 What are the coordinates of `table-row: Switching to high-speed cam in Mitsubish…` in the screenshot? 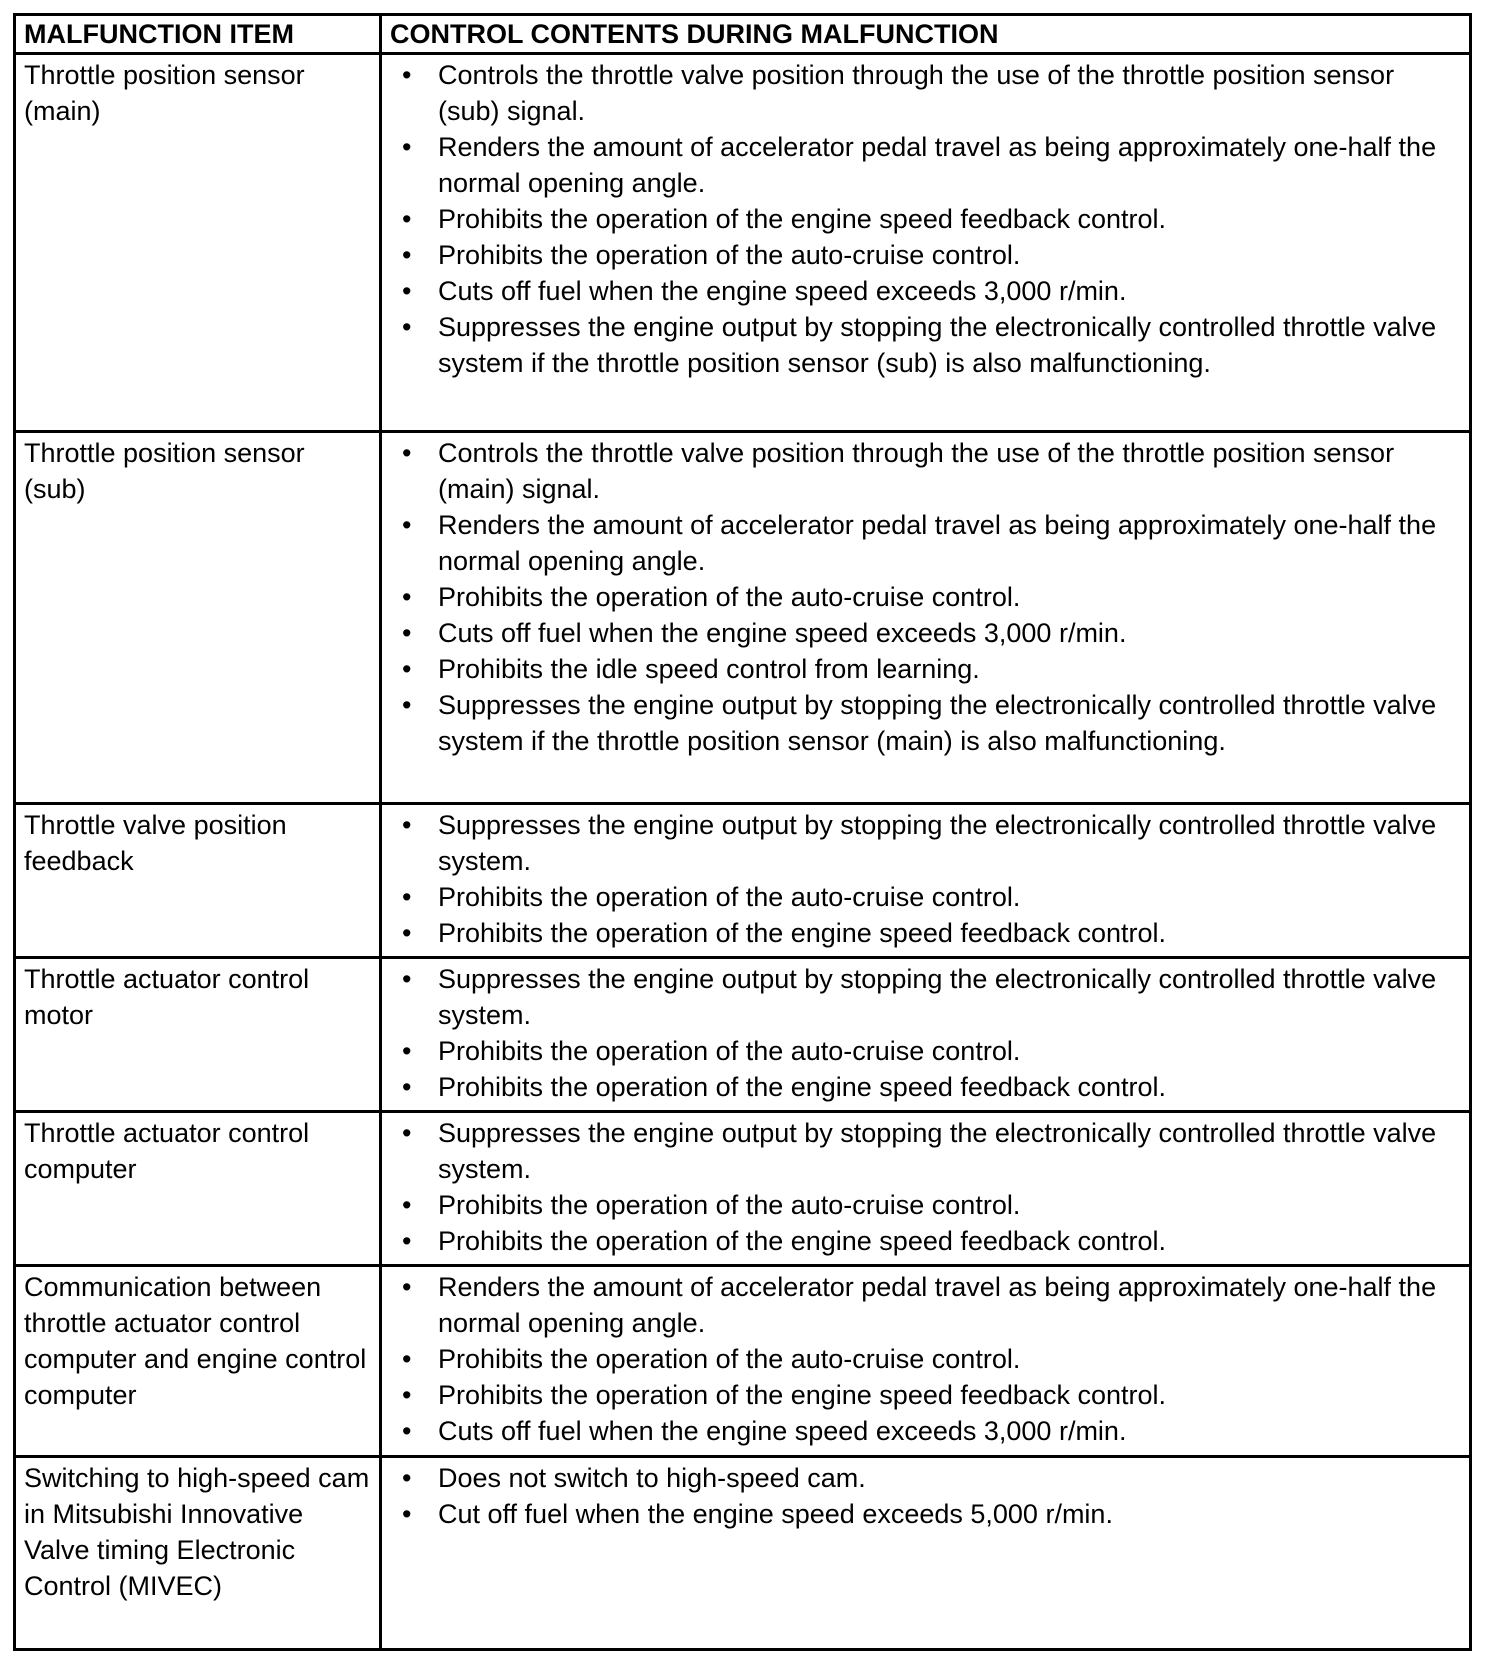 It's located at (742, 1553).